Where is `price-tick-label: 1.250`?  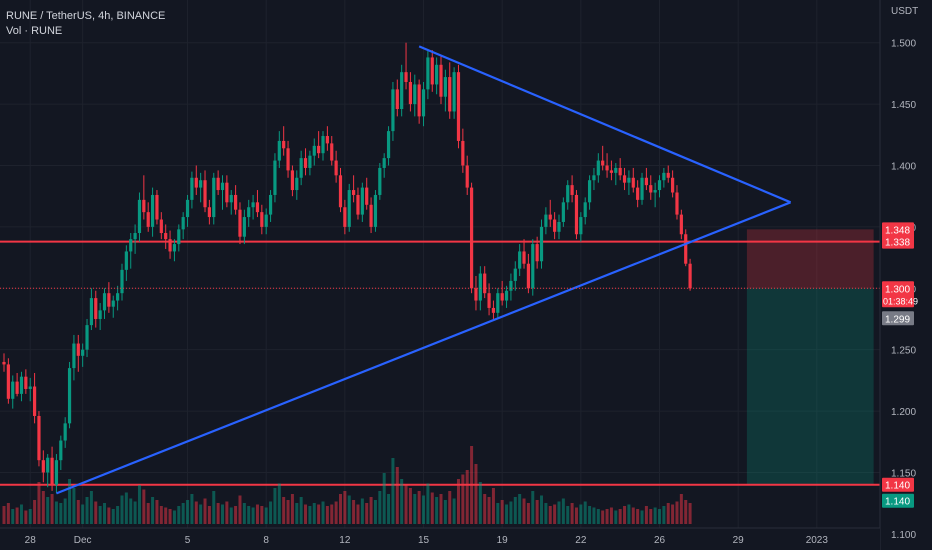
price-tick-label: 1.250 is located at coordinates (903, 351).